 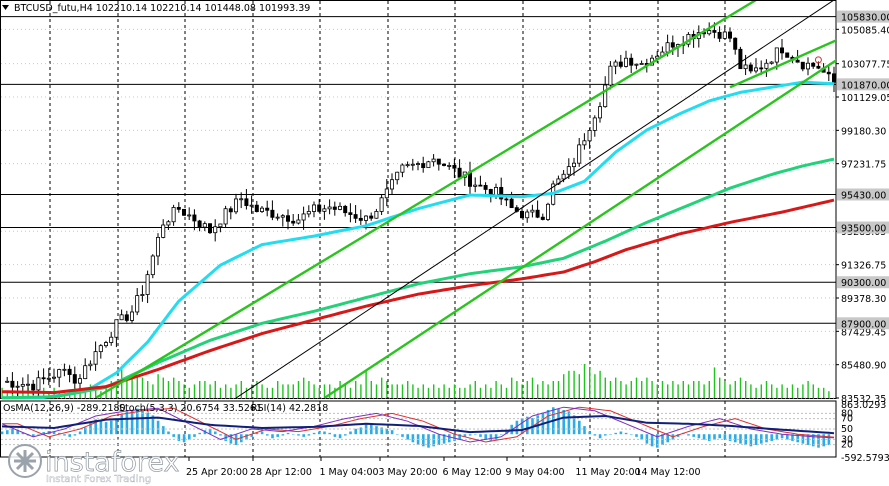 I want to click on y-tick-label: 97231.75, so click(x=863, y=165).